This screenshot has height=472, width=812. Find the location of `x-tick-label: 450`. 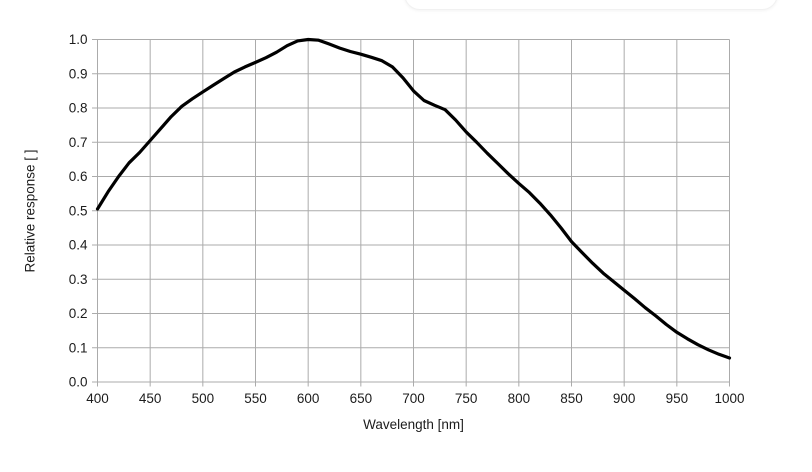

x-tick-label: 450 is located at coordinates (150, 398).